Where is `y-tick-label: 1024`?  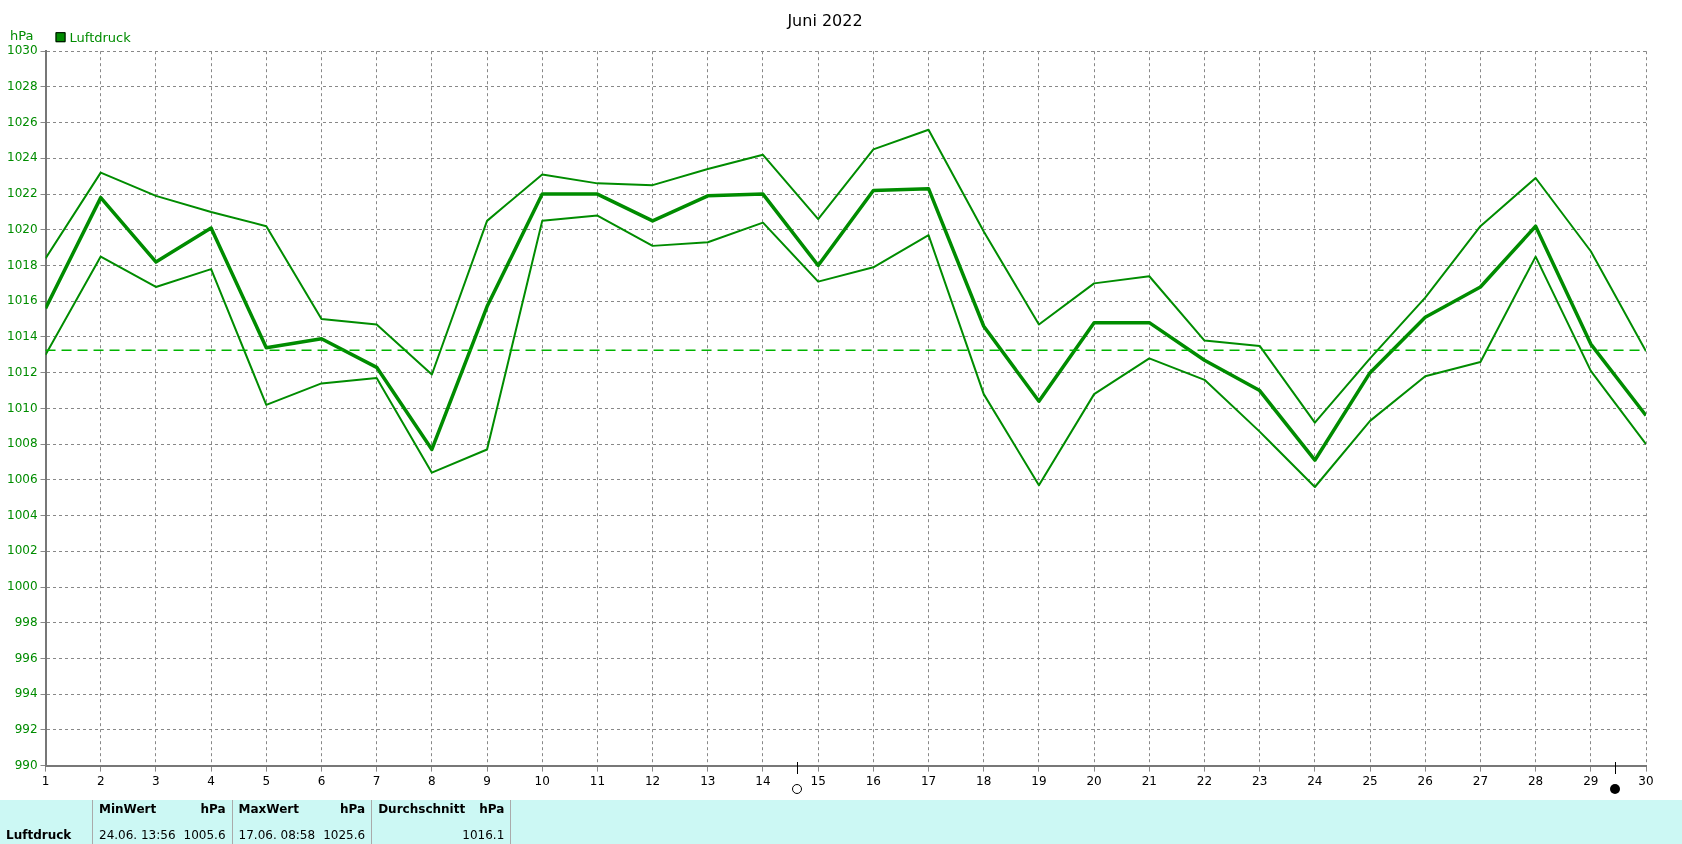
y-tick-label: 1024 is located at coordinates (22, 157).